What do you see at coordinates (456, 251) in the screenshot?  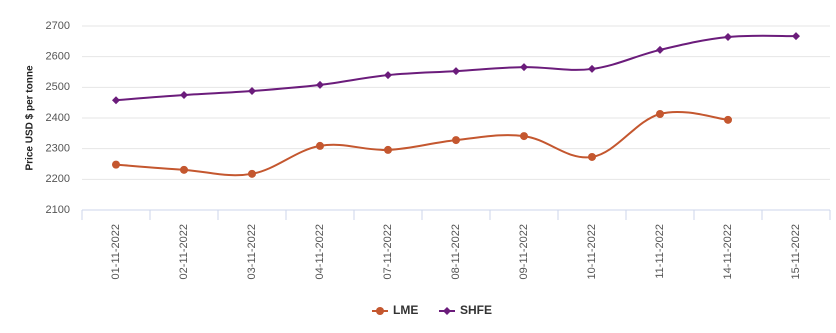 I see `x-tick-label: 08-11-2022` at bounding box center [456, 251].